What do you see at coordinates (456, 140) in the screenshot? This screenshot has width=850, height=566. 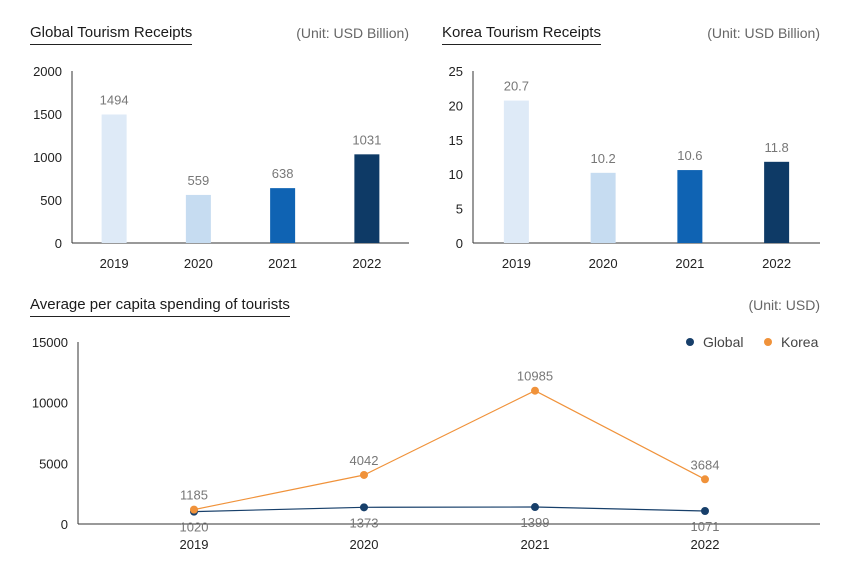 I see `korea-ytick-label: 15` at bounding box center [456, 140].